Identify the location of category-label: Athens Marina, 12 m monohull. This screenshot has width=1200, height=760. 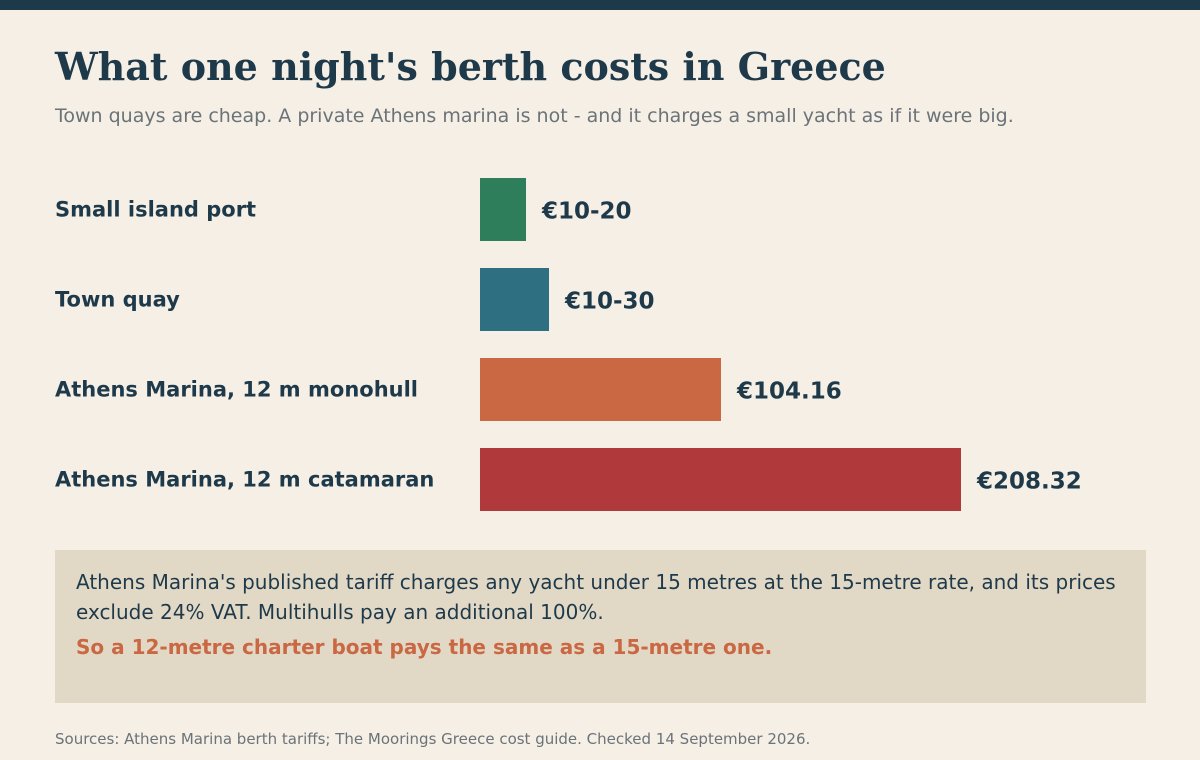
(236, 390).